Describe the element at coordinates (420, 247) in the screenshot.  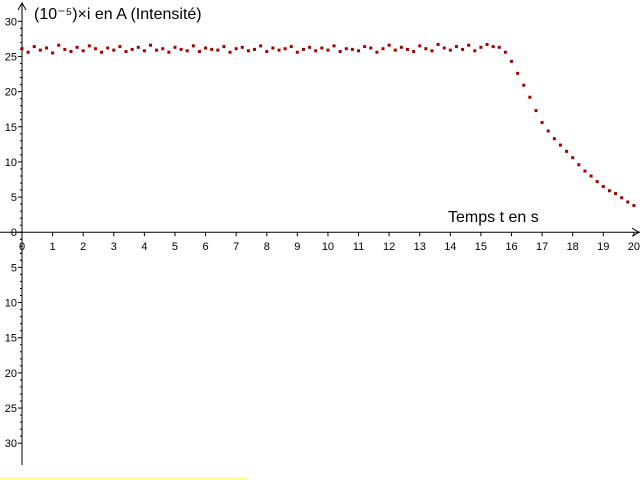
I see `x-tick-label: 13` at that location.